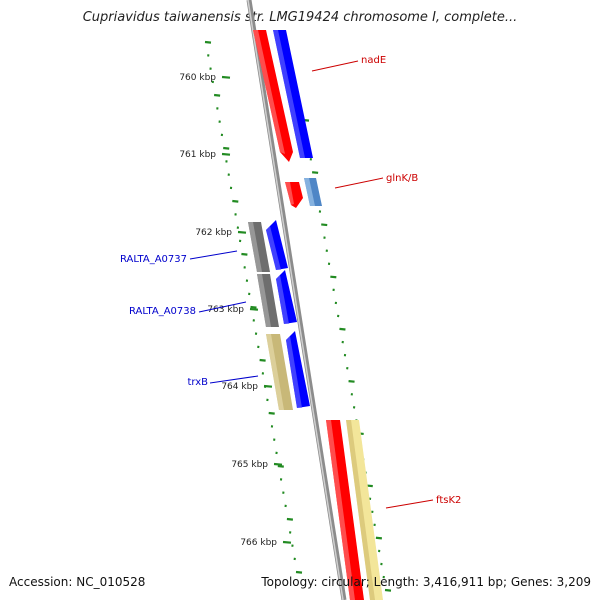 The width and height of the screenshot is (600, 600). Describe the element at coordinates (286, 297) in the screenshot. I see `feature-RALTA_A0738-blue` at that location.